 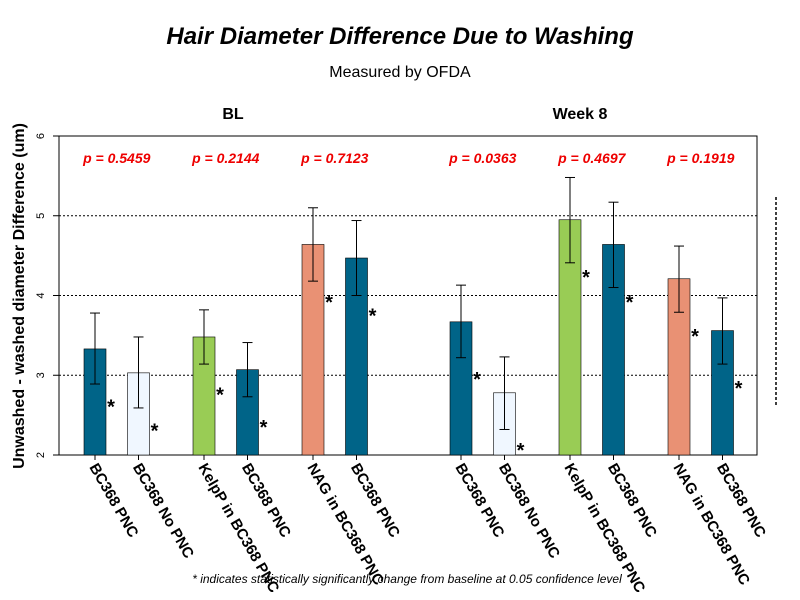 What do you see at coordinates (225, 158) in the screenshot?
I see `p-value-label: p = 0.2144` at bounding box center [225, 158].